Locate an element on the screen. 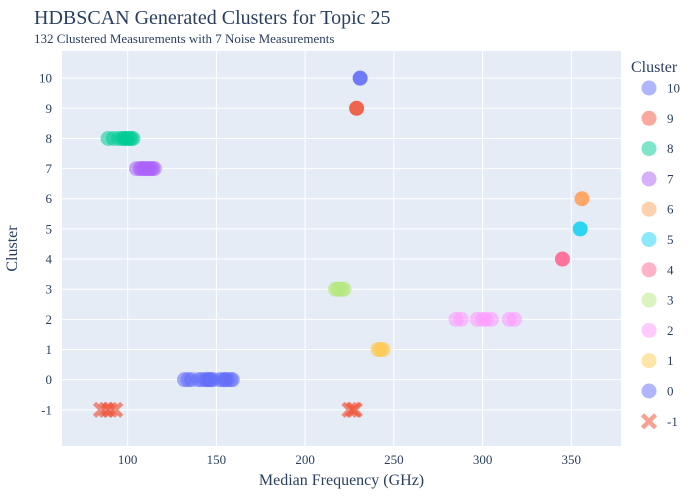  legend-item: 3 is located at coordinates (657, 300).